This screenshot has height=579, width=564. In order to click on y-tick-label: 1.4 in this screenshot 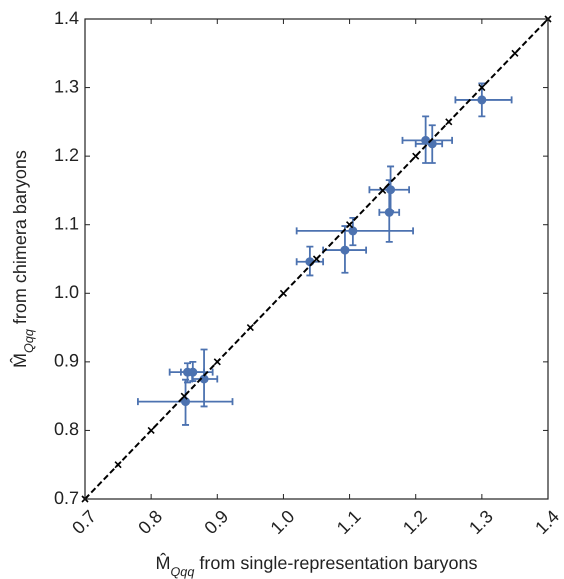, I will do `click(66, 18)`.